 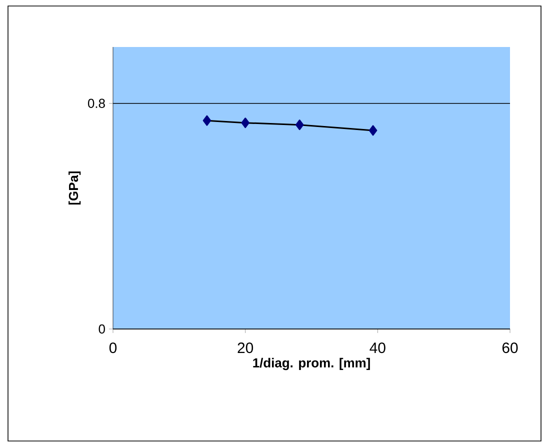 I want to click on y-tick-label: 0.8, so click(x=96, y=103).